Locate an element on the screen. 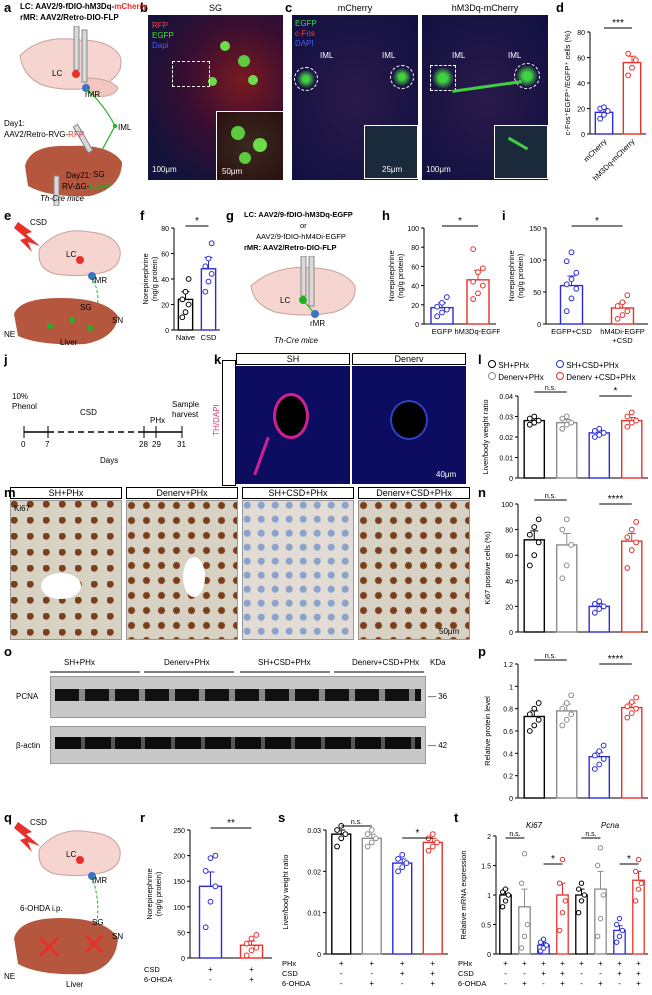 Image resolution: width=652 pixels, height=995 pixels. panel-m-image-1: Ki67 is located at coordinates (66, 570).